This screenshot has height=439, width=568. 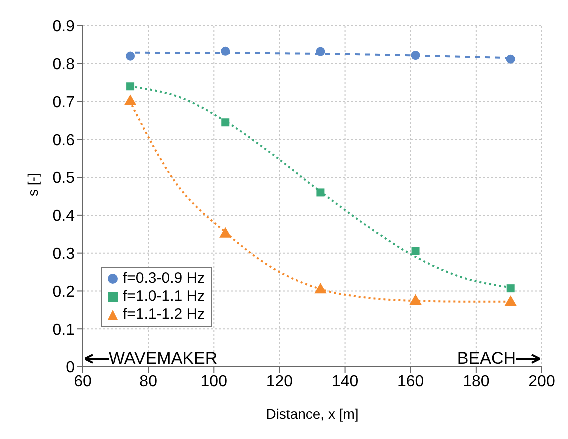 What do you see at coordinates (64, 141) in the screenshot?
I see `y-tick-label: 0.6` at bounding box center [64, 141].